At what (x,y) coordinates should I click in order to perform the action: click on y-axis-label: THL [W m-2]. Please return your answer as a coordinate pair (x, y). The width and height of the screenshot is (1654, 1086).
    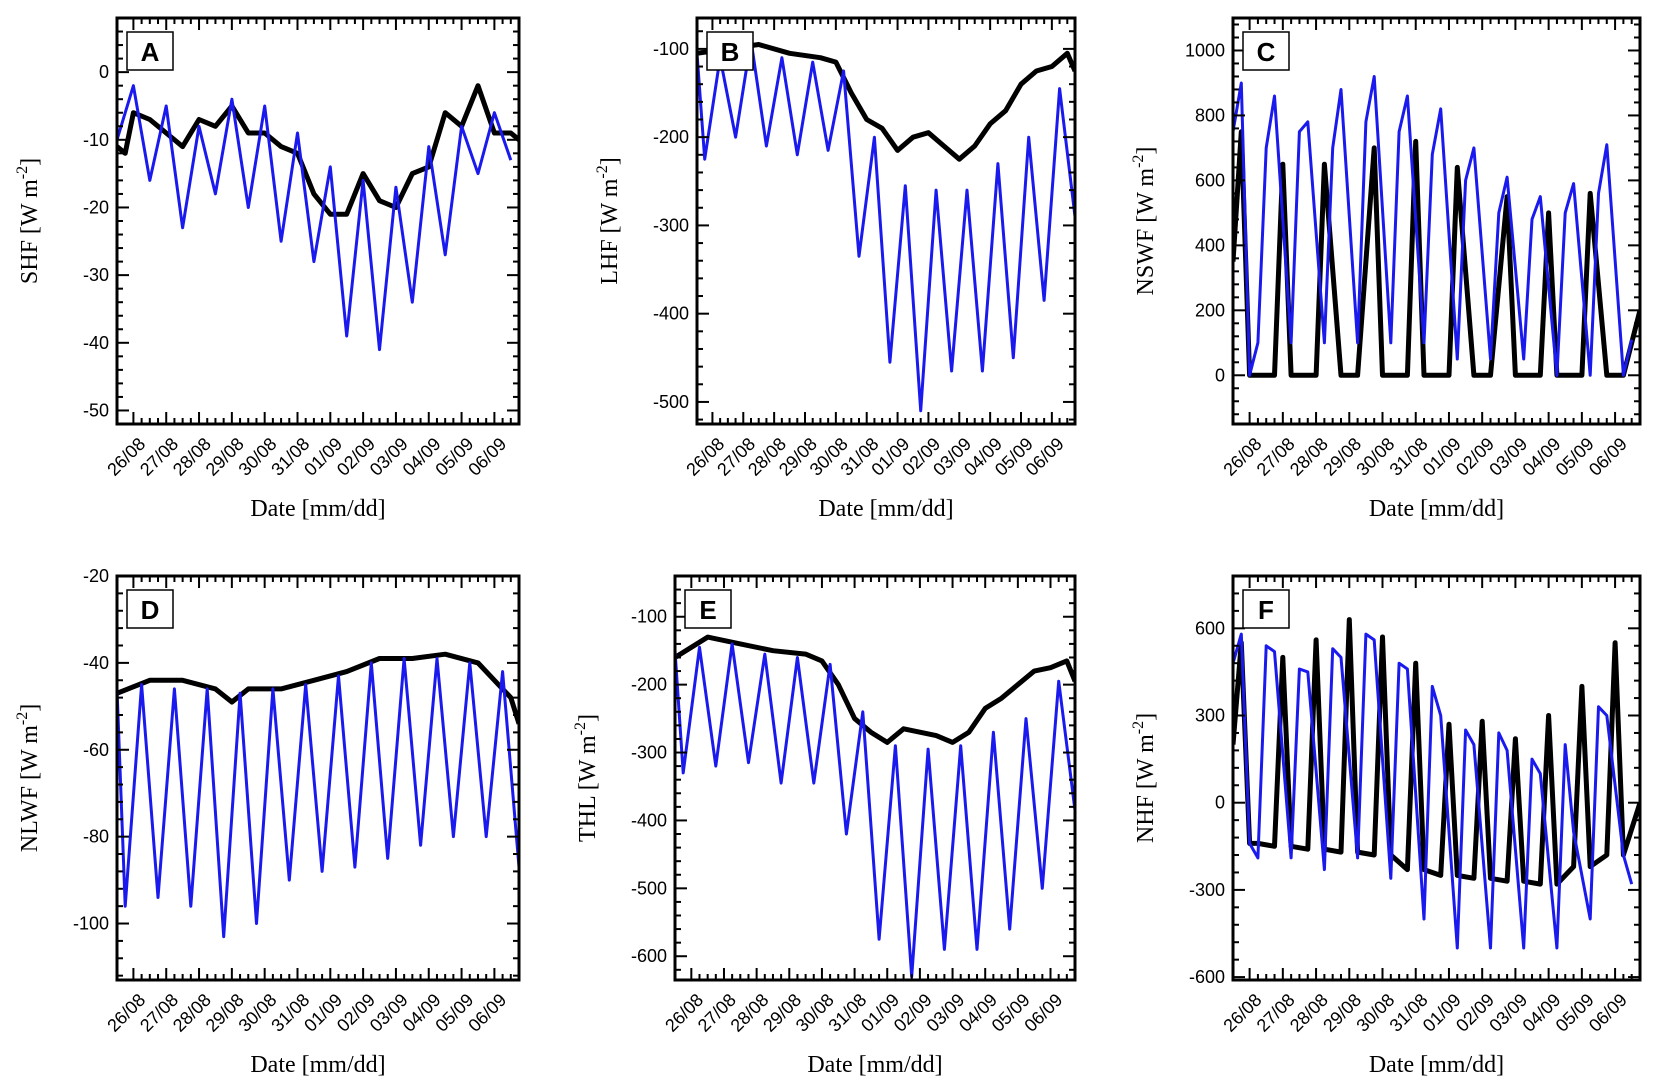
    Looking at the image, I should click on (586, 778).